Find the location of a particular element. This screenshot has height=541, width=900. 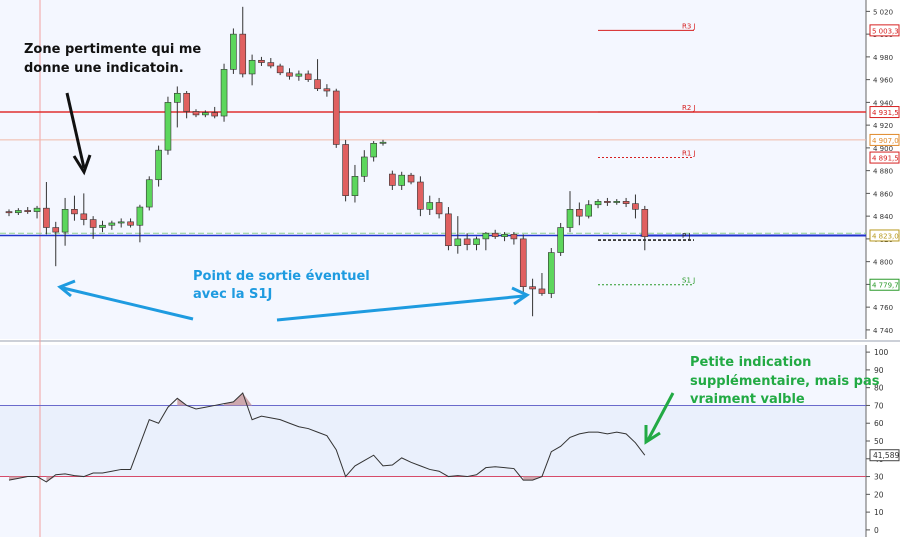

price-tag-text: 4 891,5 is located at coordinates (885, 159).